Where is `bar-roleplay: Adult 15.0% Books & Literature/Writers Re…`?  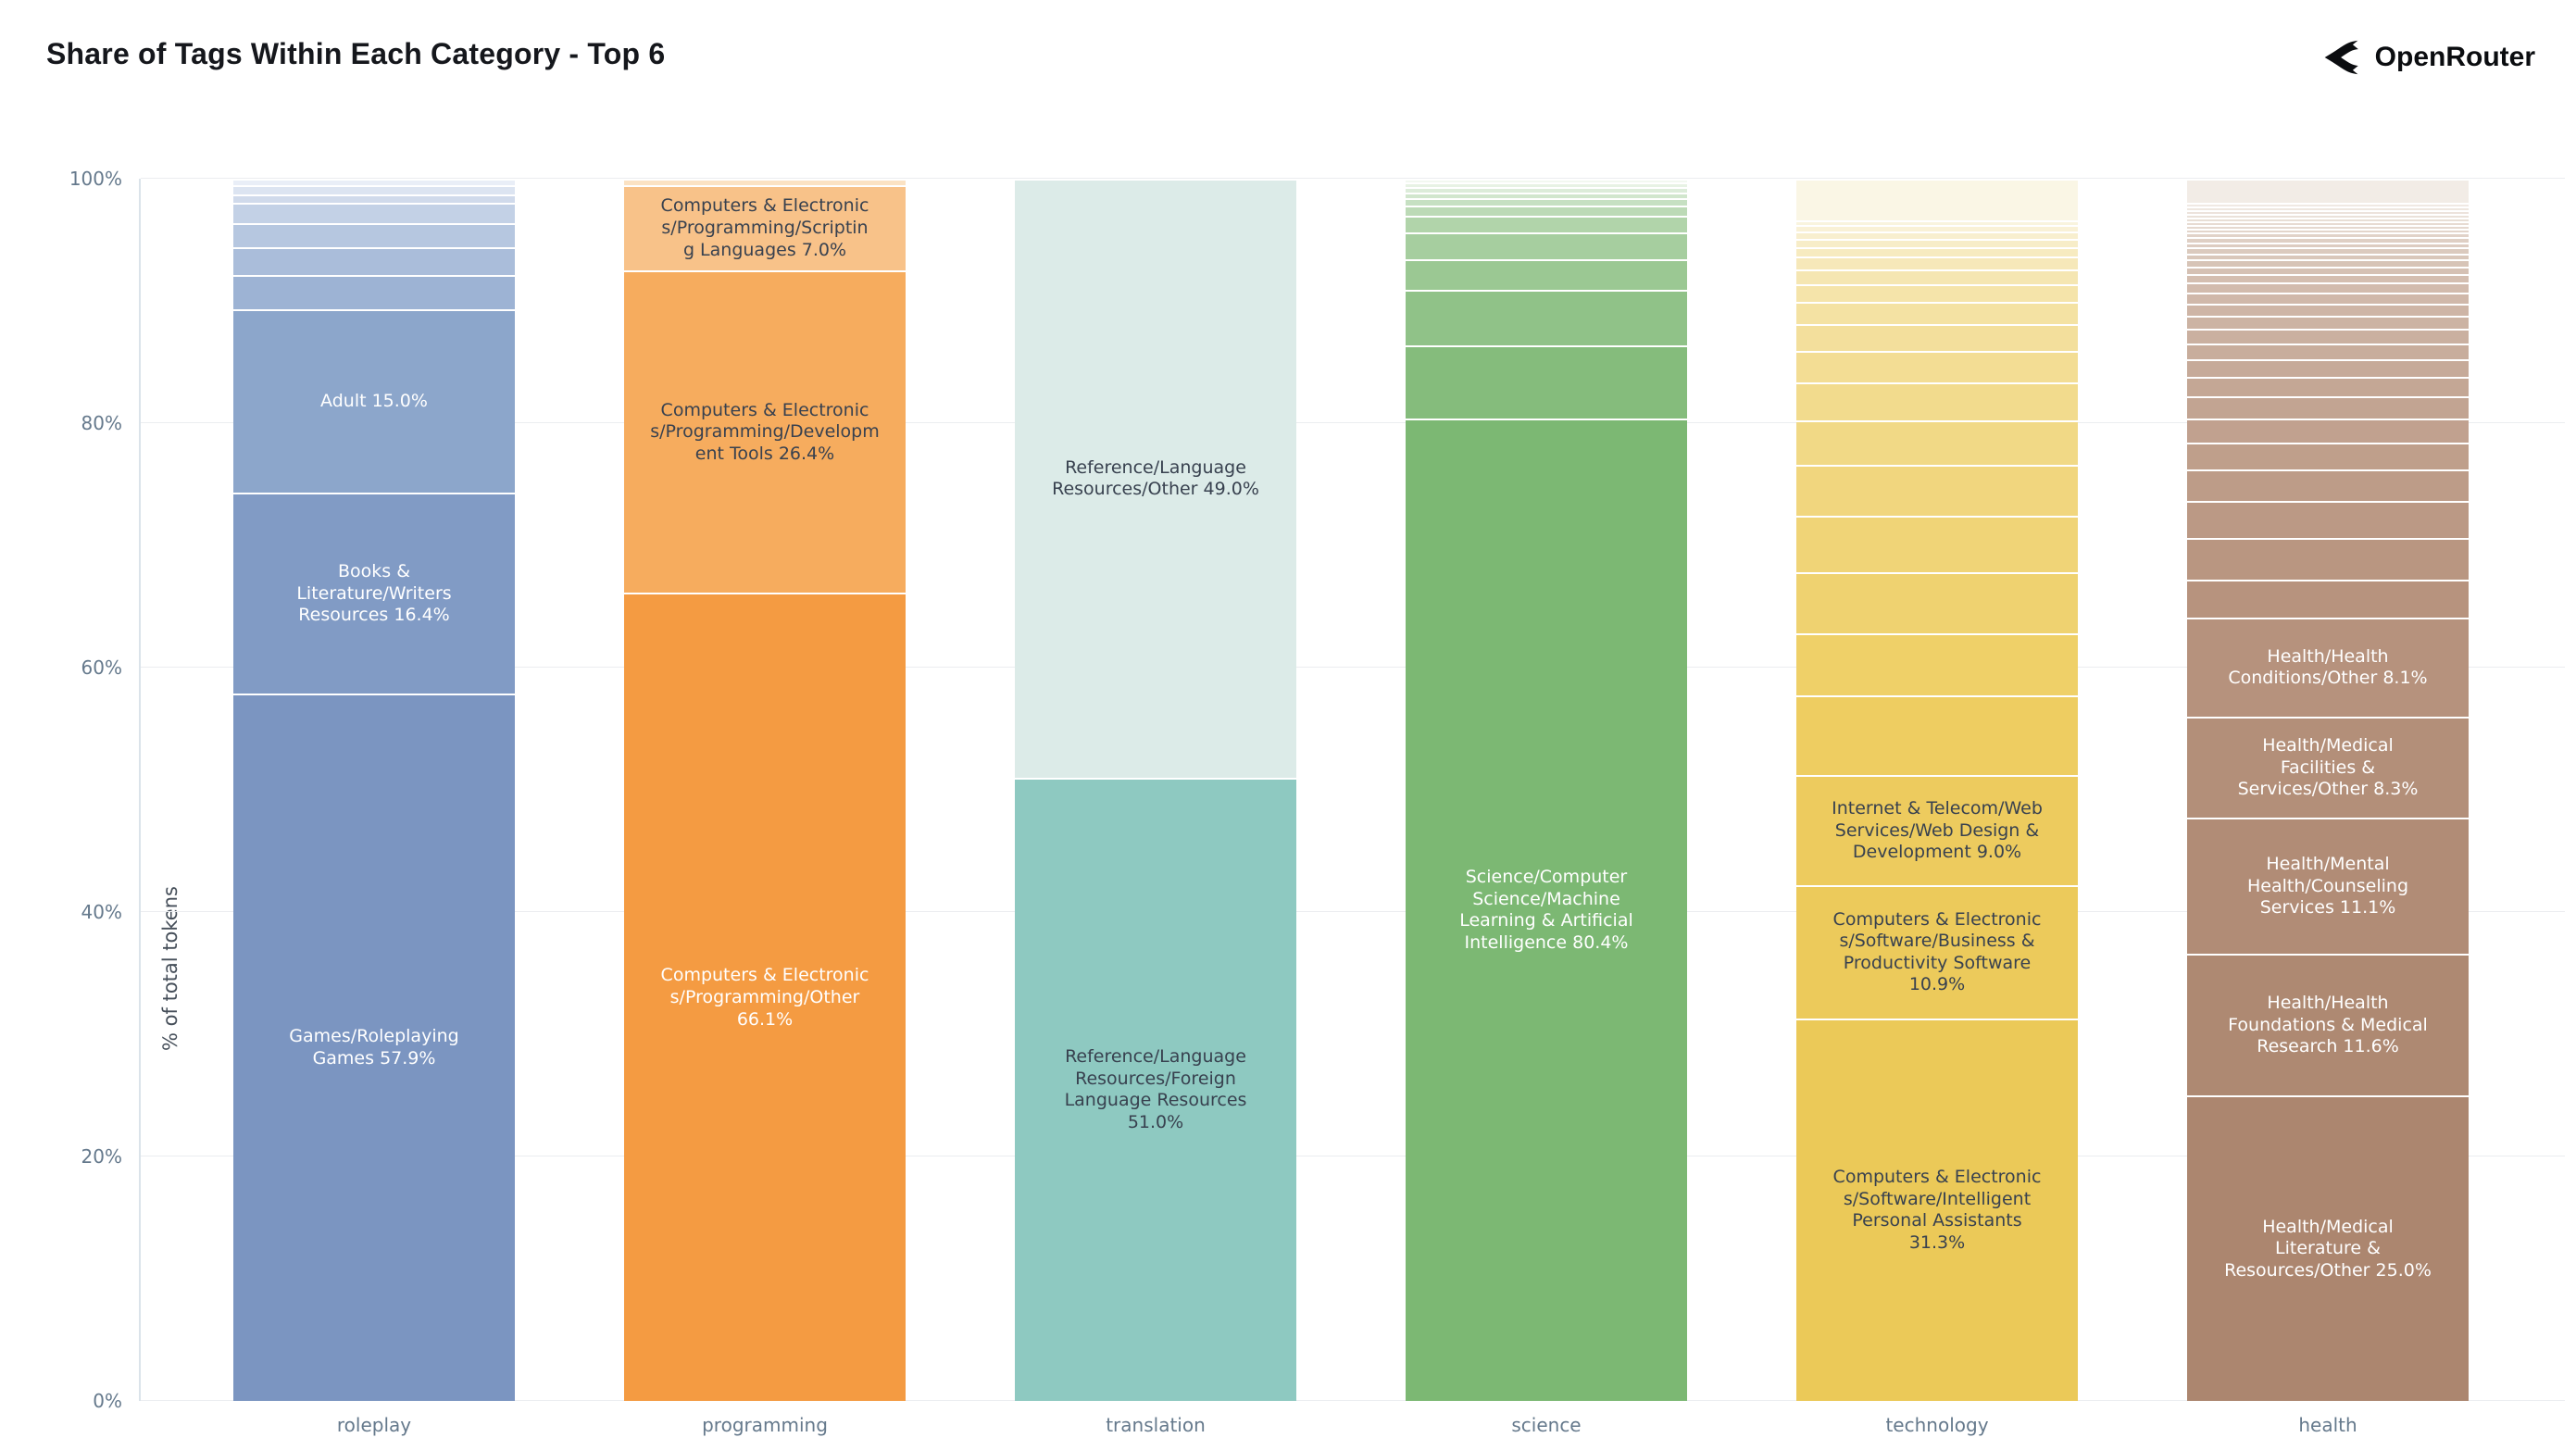
bar-roleplay: Adult 15.0% Books & Literature/Writers Re… is located at coordinates (374, 790).